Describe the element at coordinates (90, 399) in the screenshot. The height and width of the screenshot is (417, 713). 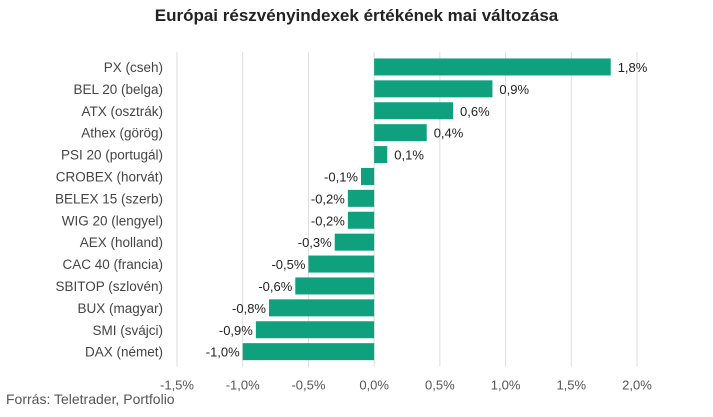
I see `source-note: Forrás: Teletrader, Portfolio` at that location.